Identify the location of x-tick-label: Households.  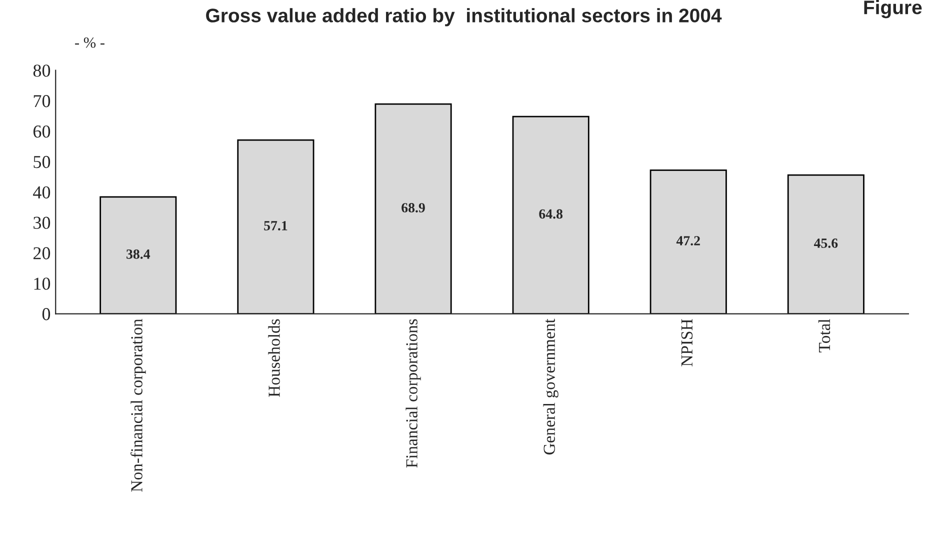
(274, 358).